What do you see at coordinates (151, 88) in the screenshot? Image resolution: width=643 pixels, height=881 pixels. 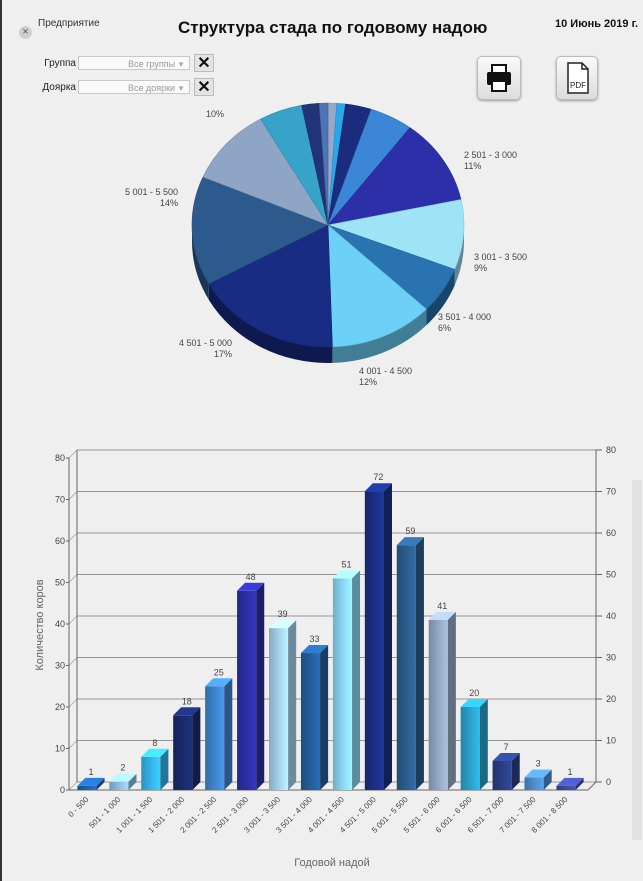 I see `milkmaid-select-value: Все доярки` at bounding box center [151, 88].